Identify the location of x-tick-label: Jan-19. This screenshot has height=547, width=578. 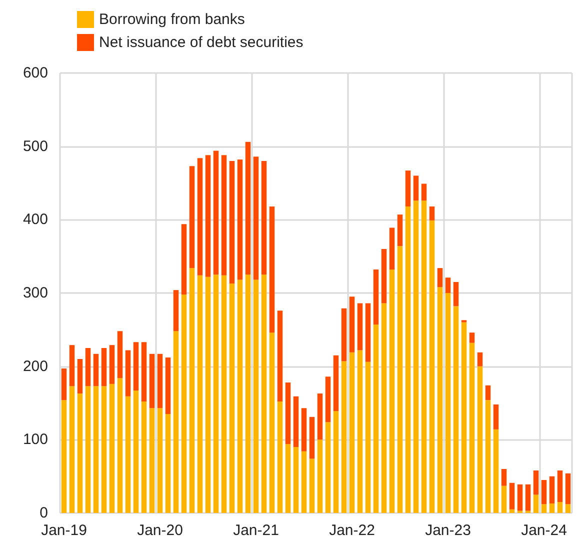
(64, 530).